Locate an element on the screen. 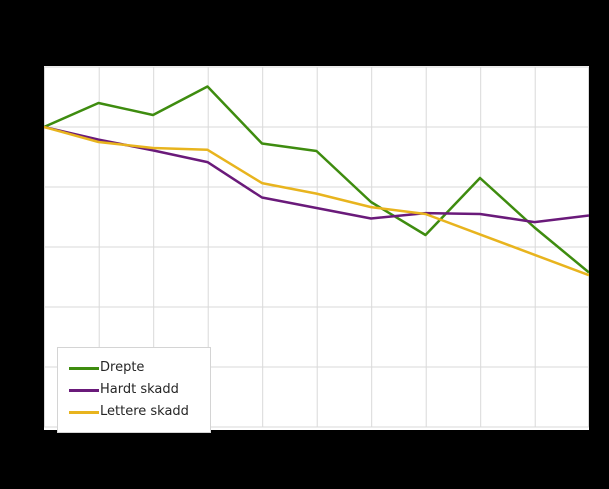 The image size is (609, 489). legend-item-hardt-skadd: Hardt skadd is located at coordinates (133, 390).